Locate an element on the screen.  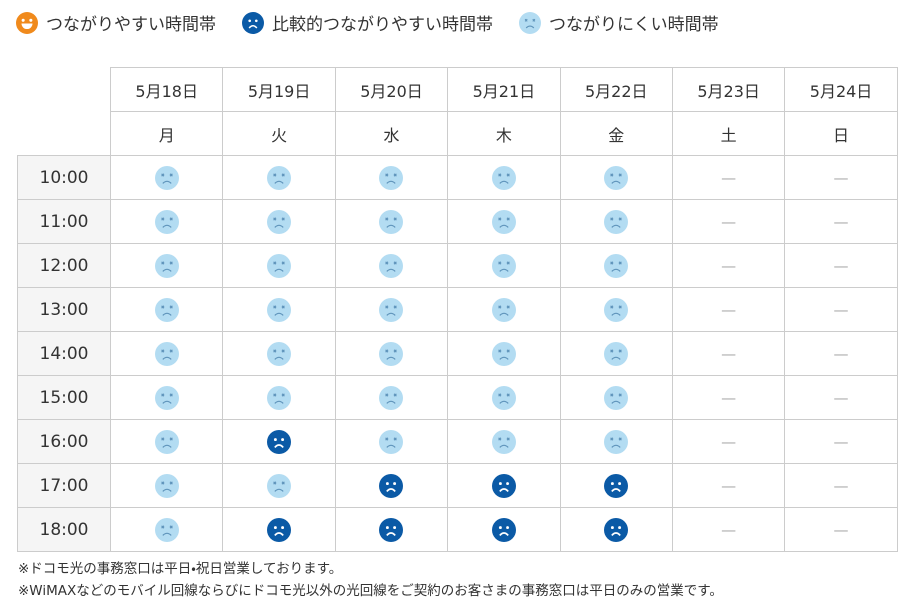
time-row: 15:00 — — is located at coordinates (457, 397).